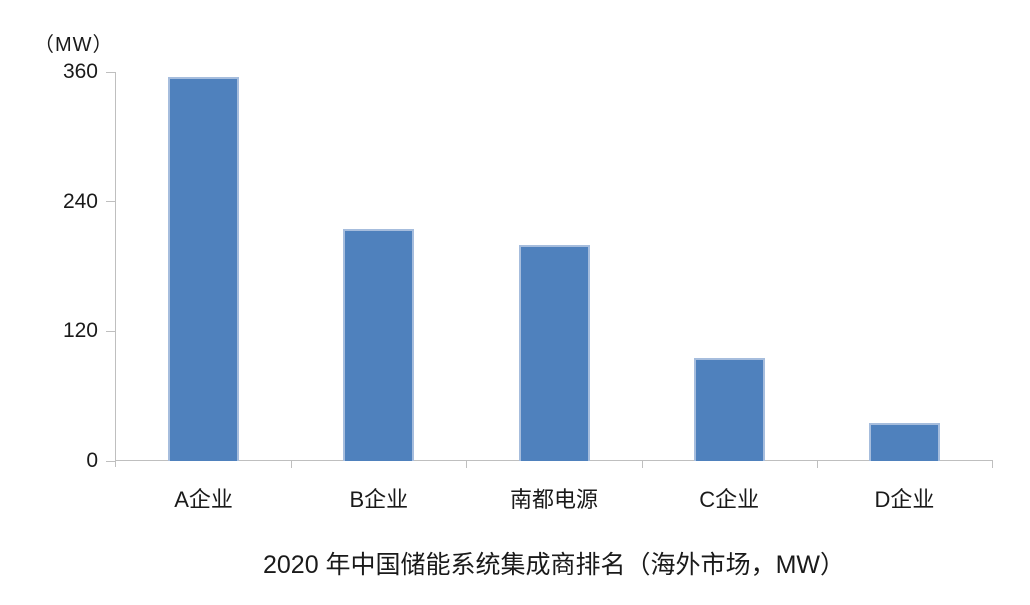 Image resolution: width=1030 pixels, height=605 pixels. What do you see at coordinates (904, 499) in the screenshot?
I see `x-category-label-D企业: D企业` at bounding box center [904, 499].